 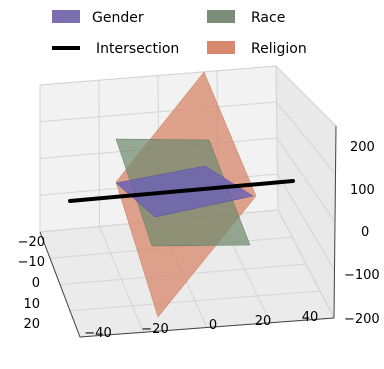 I want to click on y-tick-label: 20, so click(x=31, y=324).